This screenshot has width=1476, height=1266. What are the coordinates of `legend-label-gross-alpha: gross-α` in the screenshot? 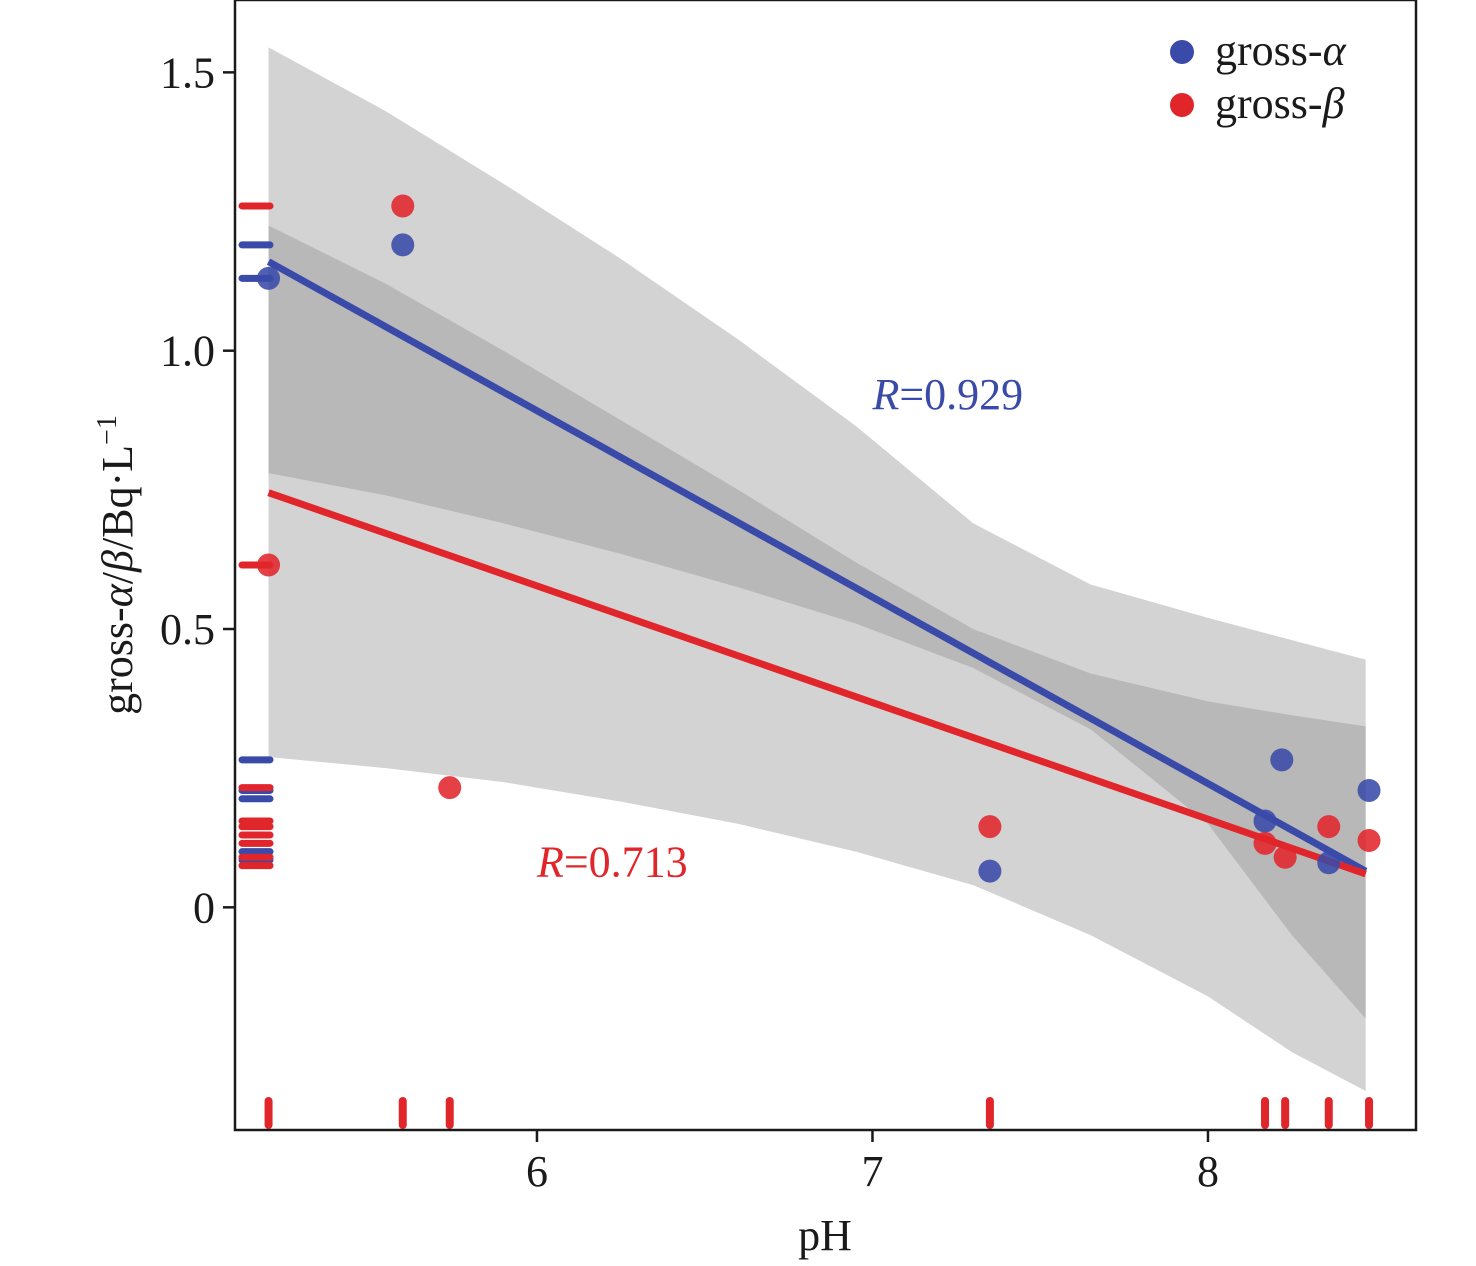 It's located at (1281, 50).